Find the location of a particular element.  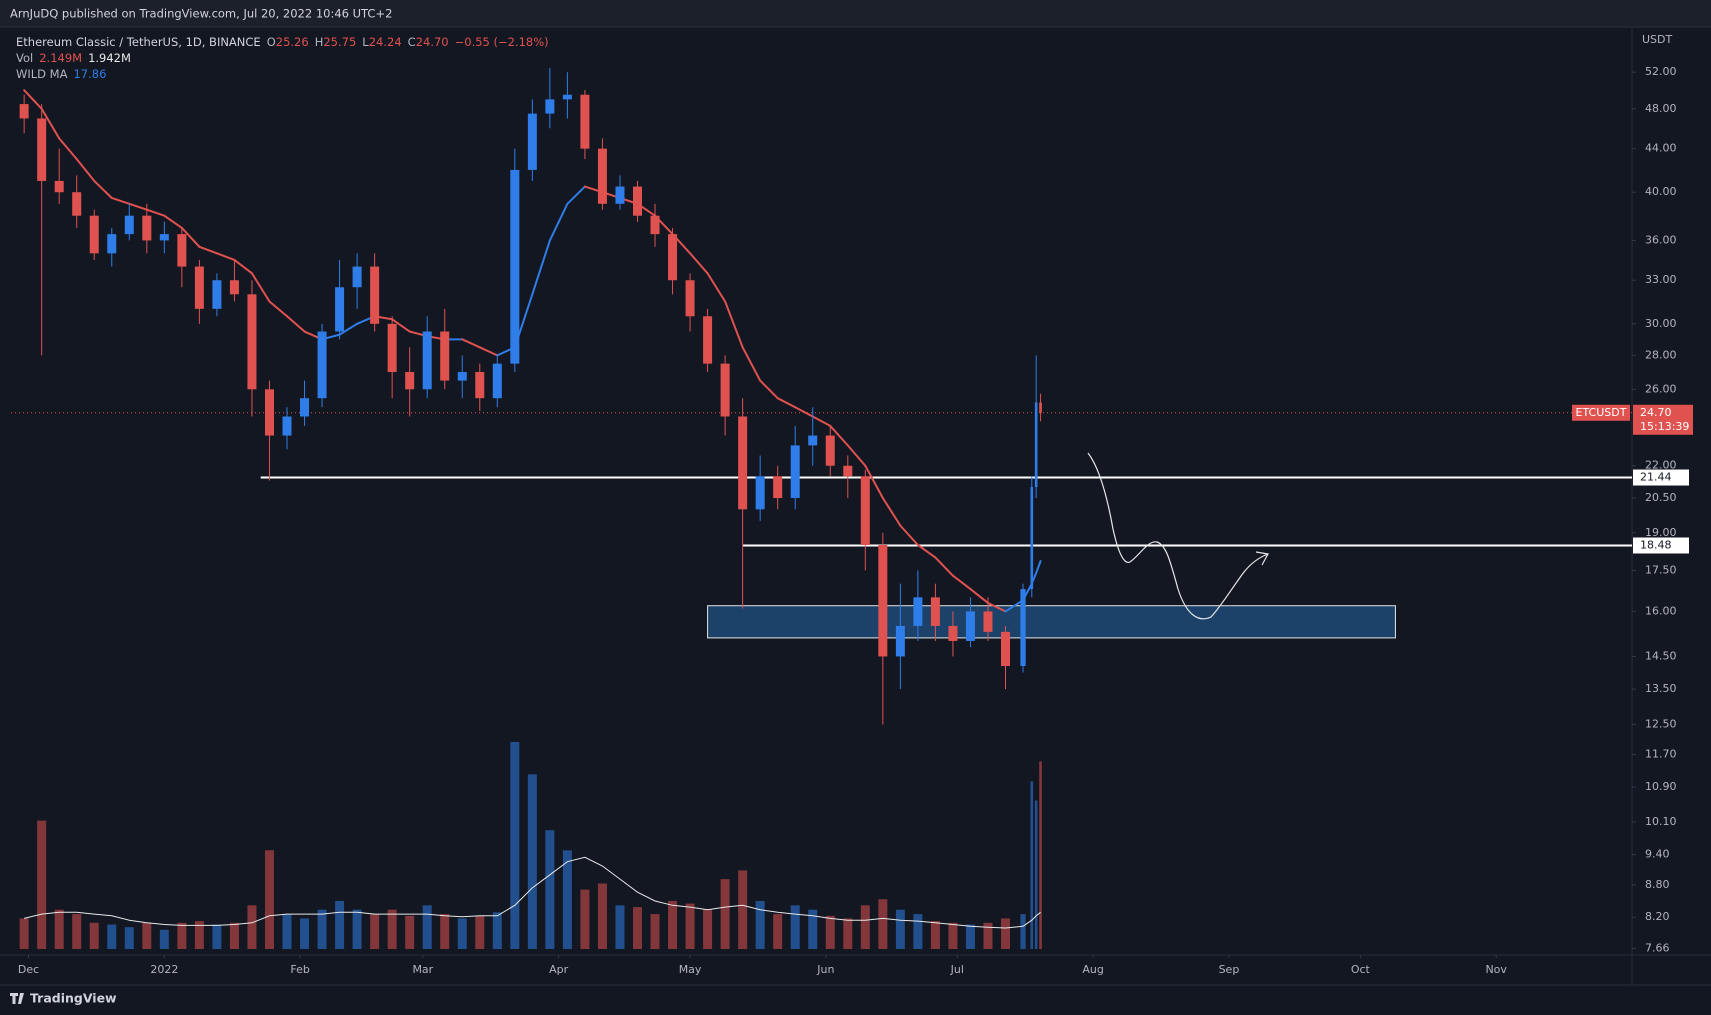

level-badge is located at coordinates (1661, 477).